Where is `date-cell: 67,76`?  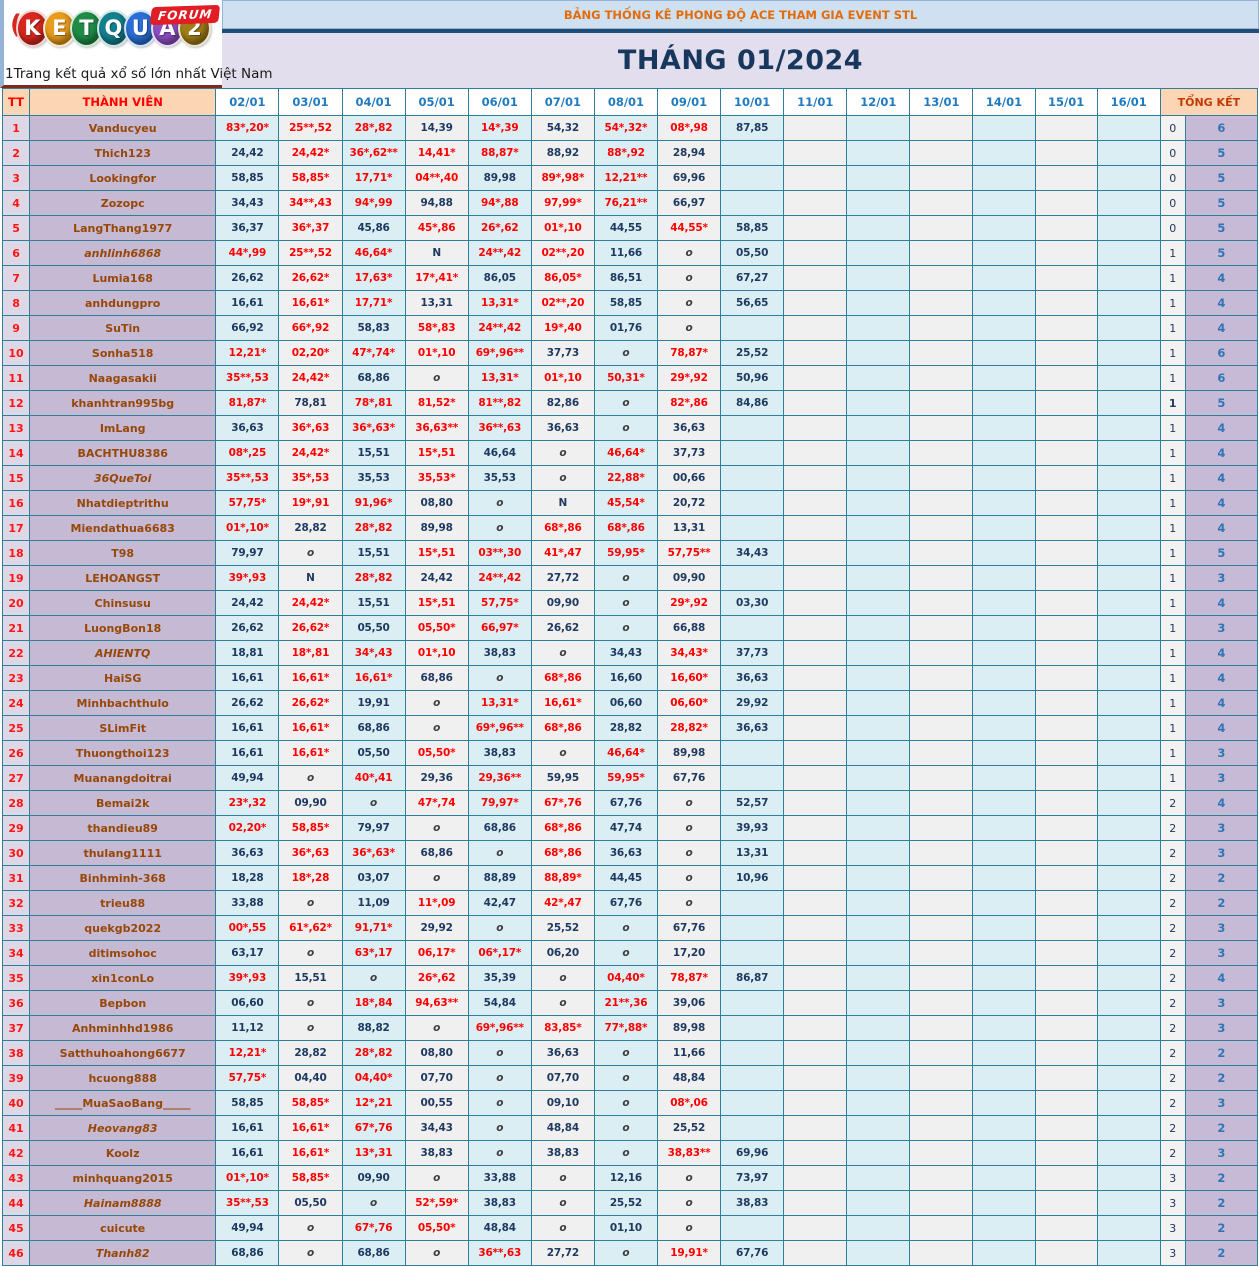 date-cell: 67,76 is located at coordinates (689, 778).